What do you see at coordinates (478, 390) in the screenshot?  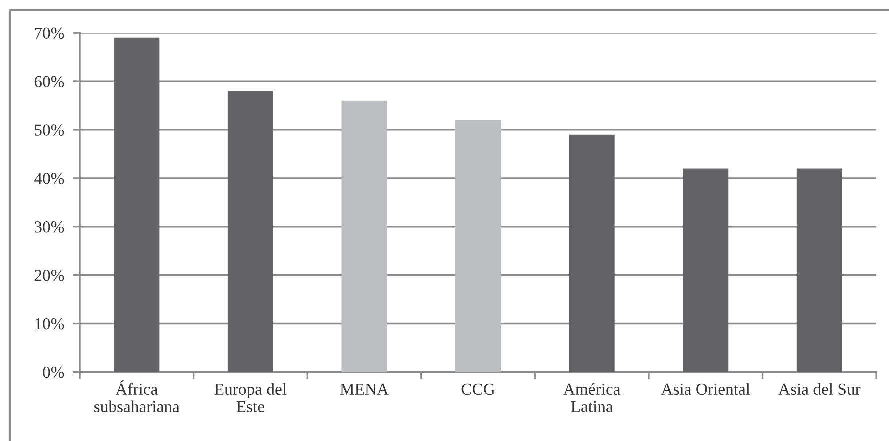 I see `x-tick-label: CCG` at bounding box center [478, 390].